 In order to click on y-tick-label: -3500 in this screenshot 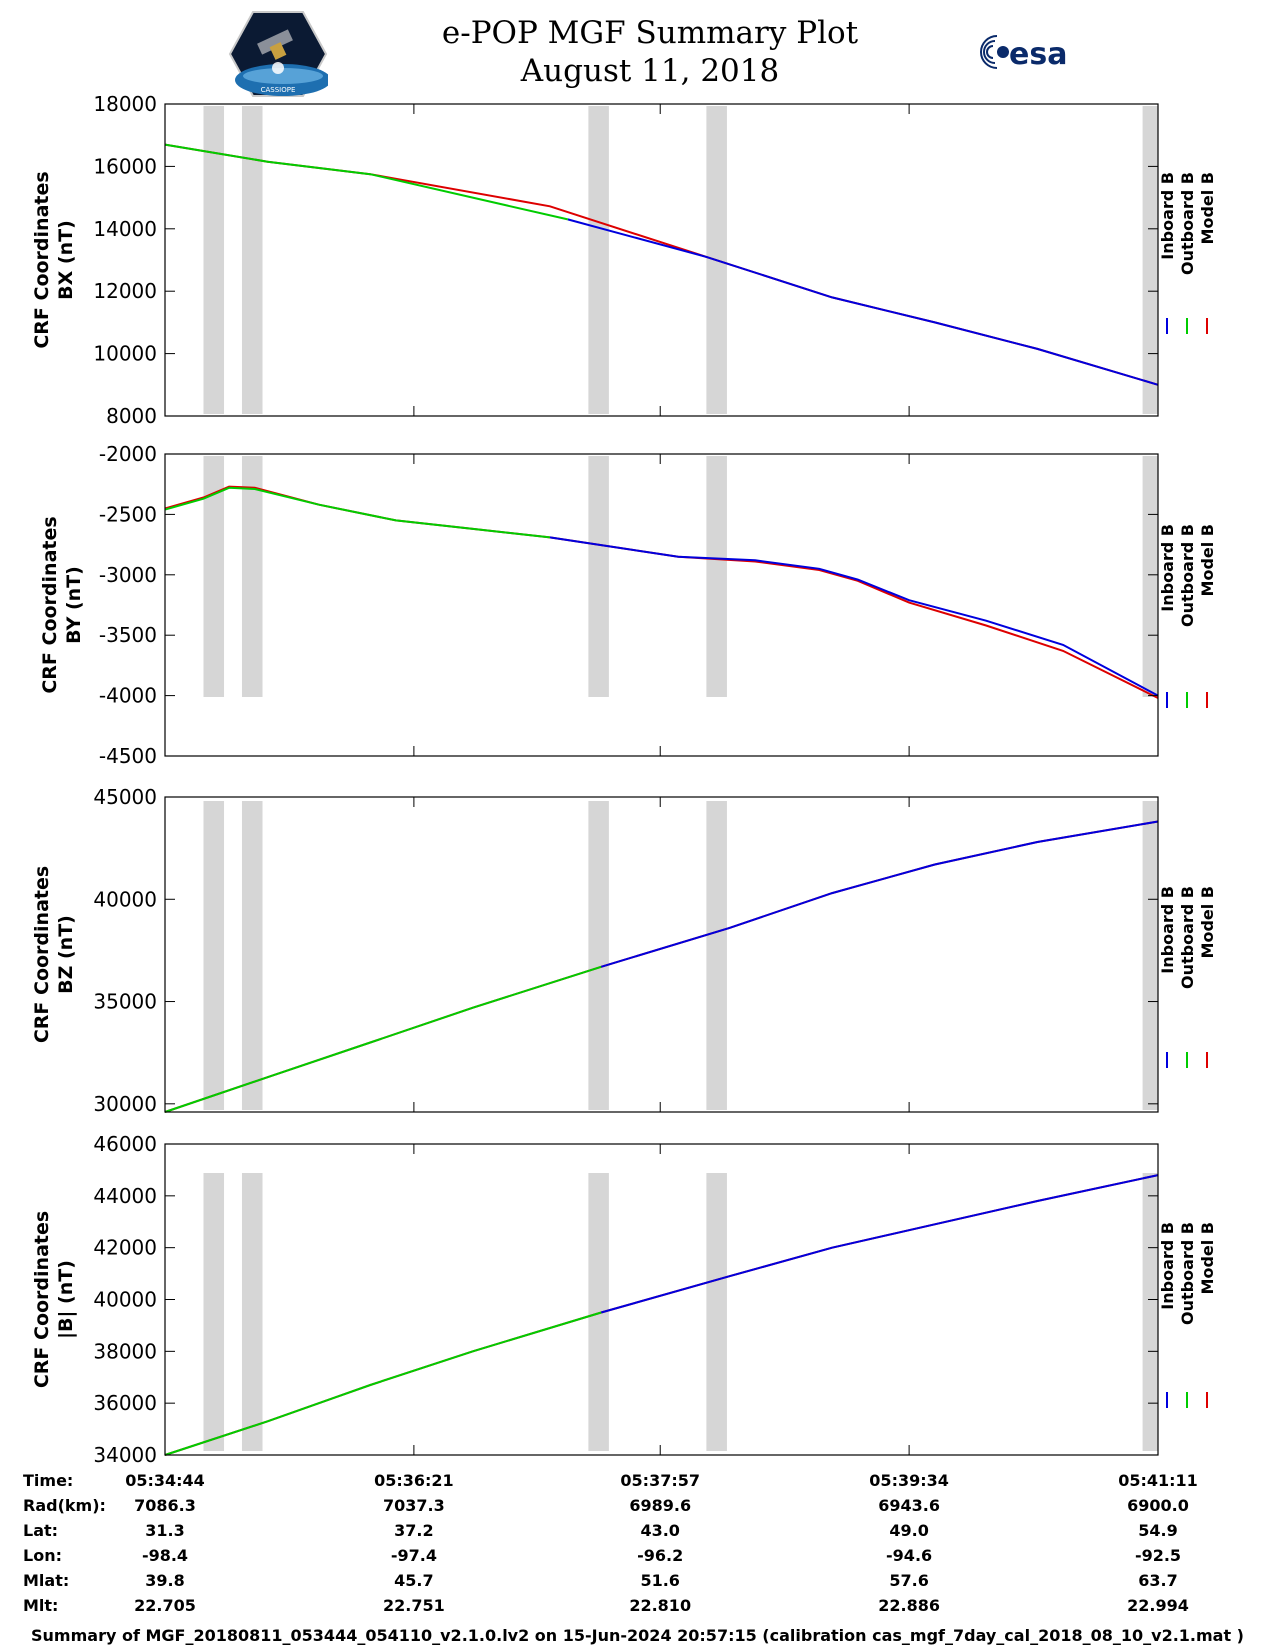, I will do `click(128, 635)`.